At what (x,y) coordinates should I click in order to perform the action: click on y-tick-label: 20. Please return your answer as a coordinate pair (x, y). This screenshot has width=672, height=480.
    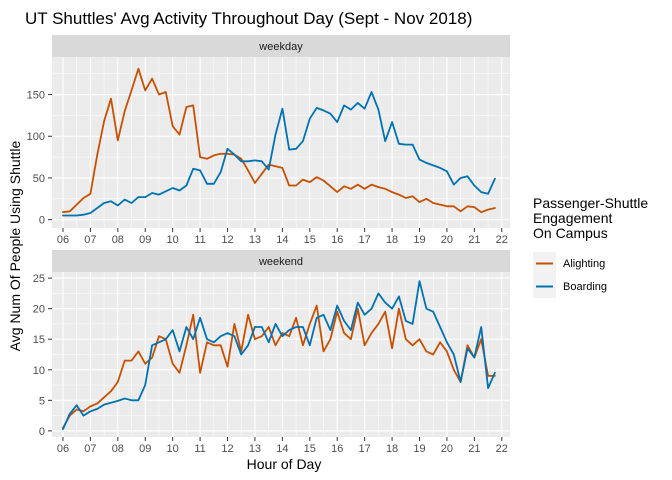
    Looking at the image, I should click on (39, 310).